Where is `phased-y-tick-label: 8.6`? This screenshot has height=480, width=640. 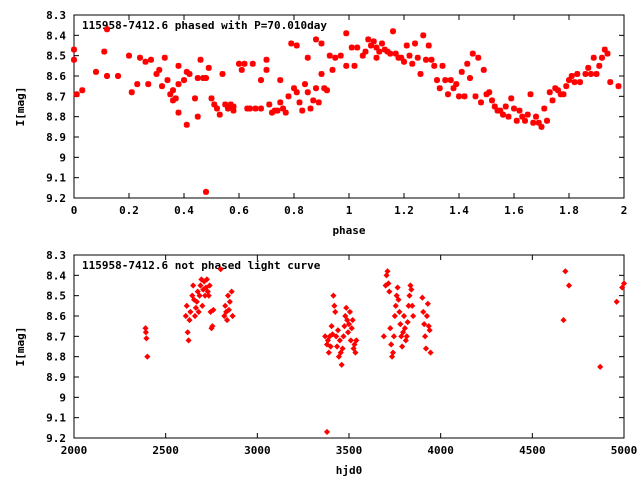 phased-y-tick-label: 8.6 is located at coordinates (56, 76).